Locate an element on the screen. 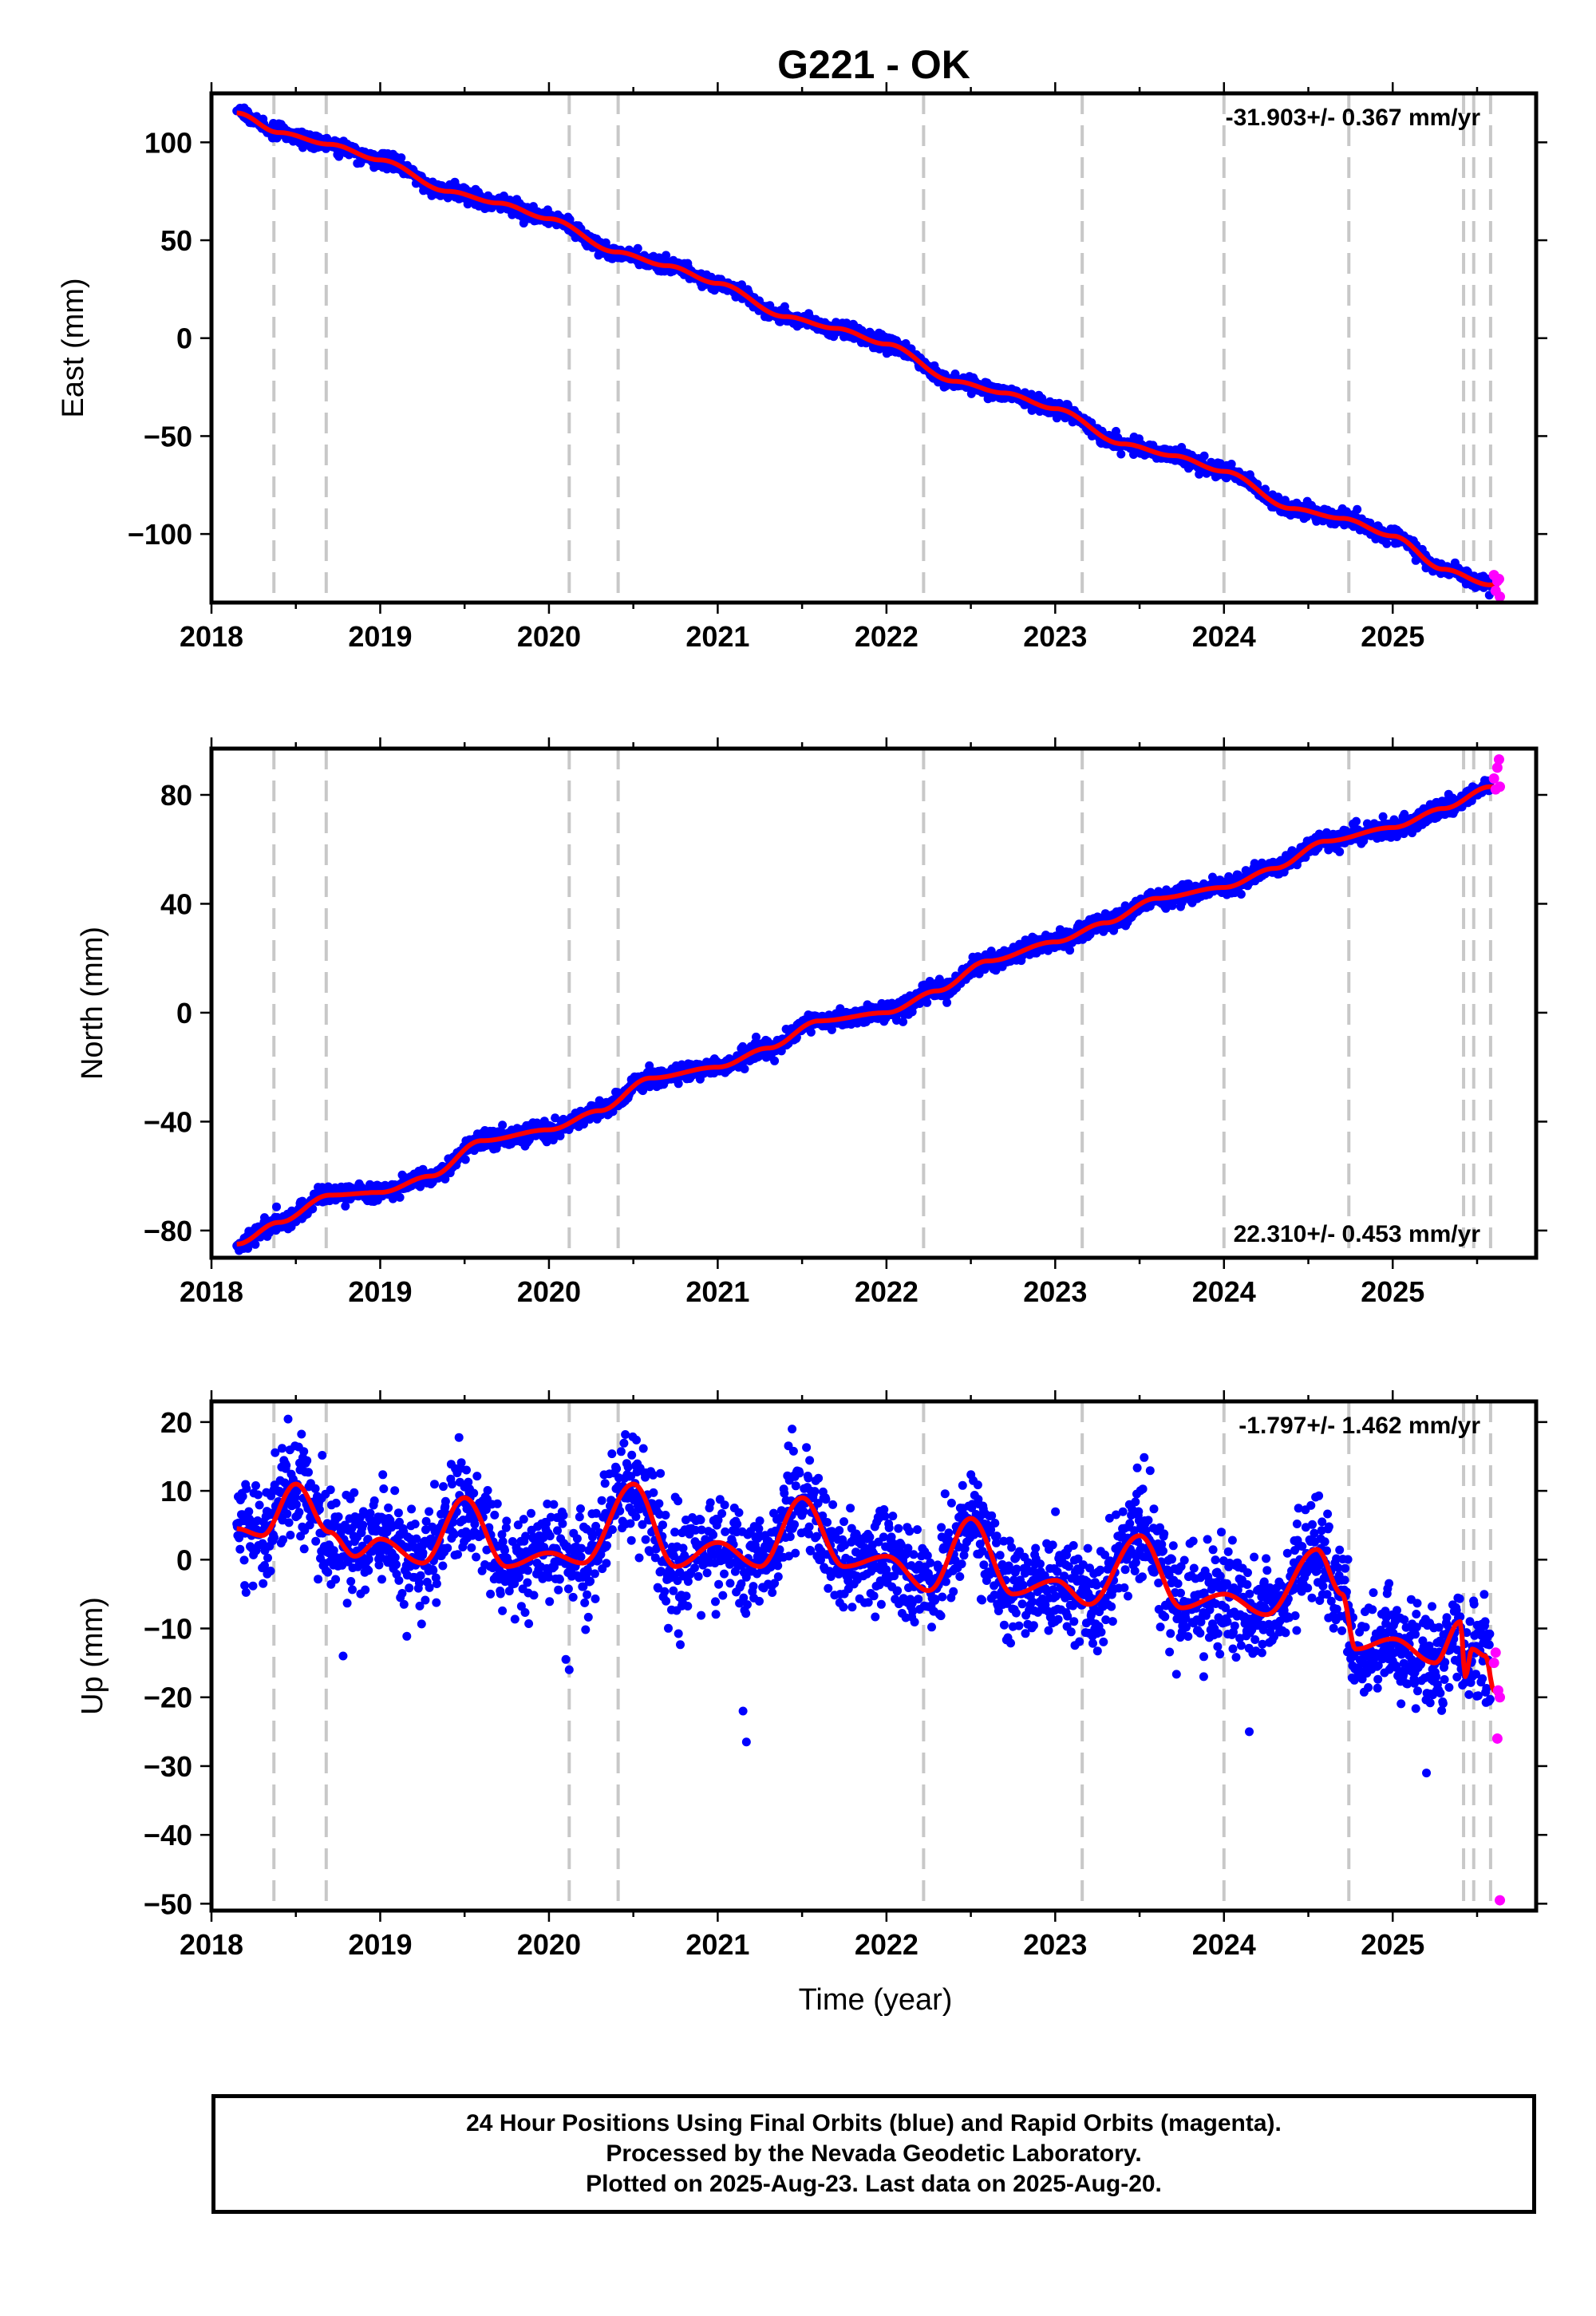 The height and width of the screenshot is (2316, 1596). east-xtick-label-5: 2023 is located at coordinates (1055, 636).